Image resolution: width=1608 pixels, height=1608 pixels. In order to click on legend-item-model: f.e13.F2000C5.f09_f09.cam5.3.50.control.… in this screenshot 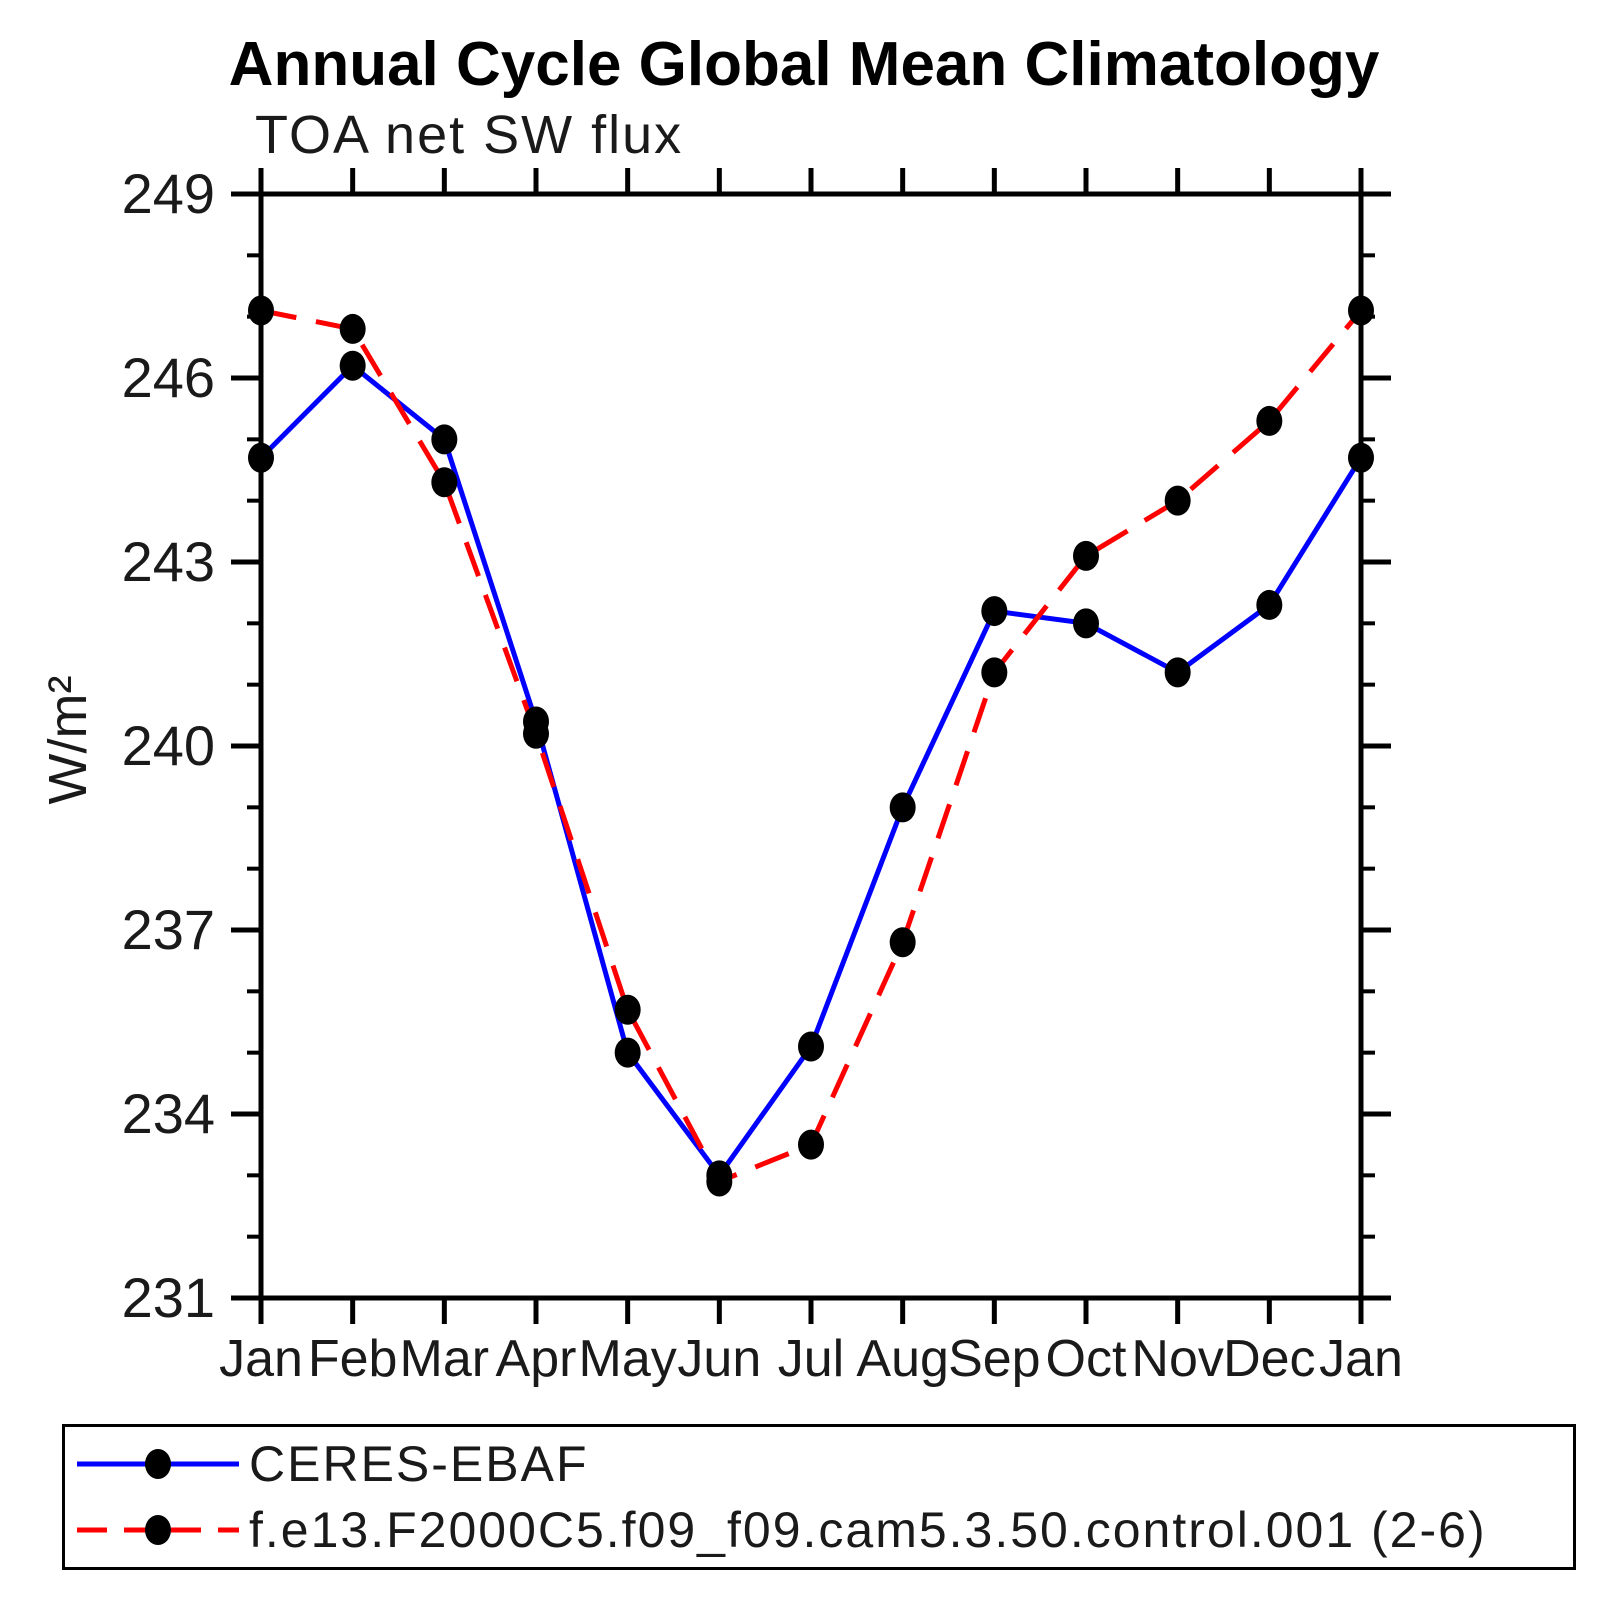, I will do `click(823, 1530)`.